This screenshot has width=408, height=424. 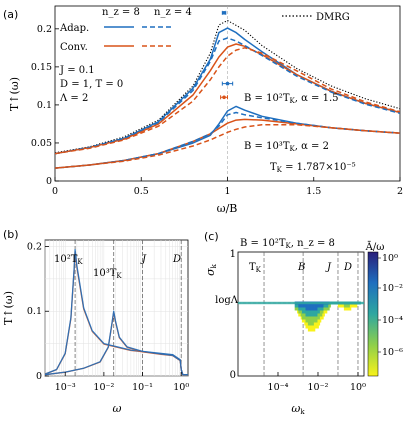 I want to click on panel-a-label: (a), so click(x=10, y=14).